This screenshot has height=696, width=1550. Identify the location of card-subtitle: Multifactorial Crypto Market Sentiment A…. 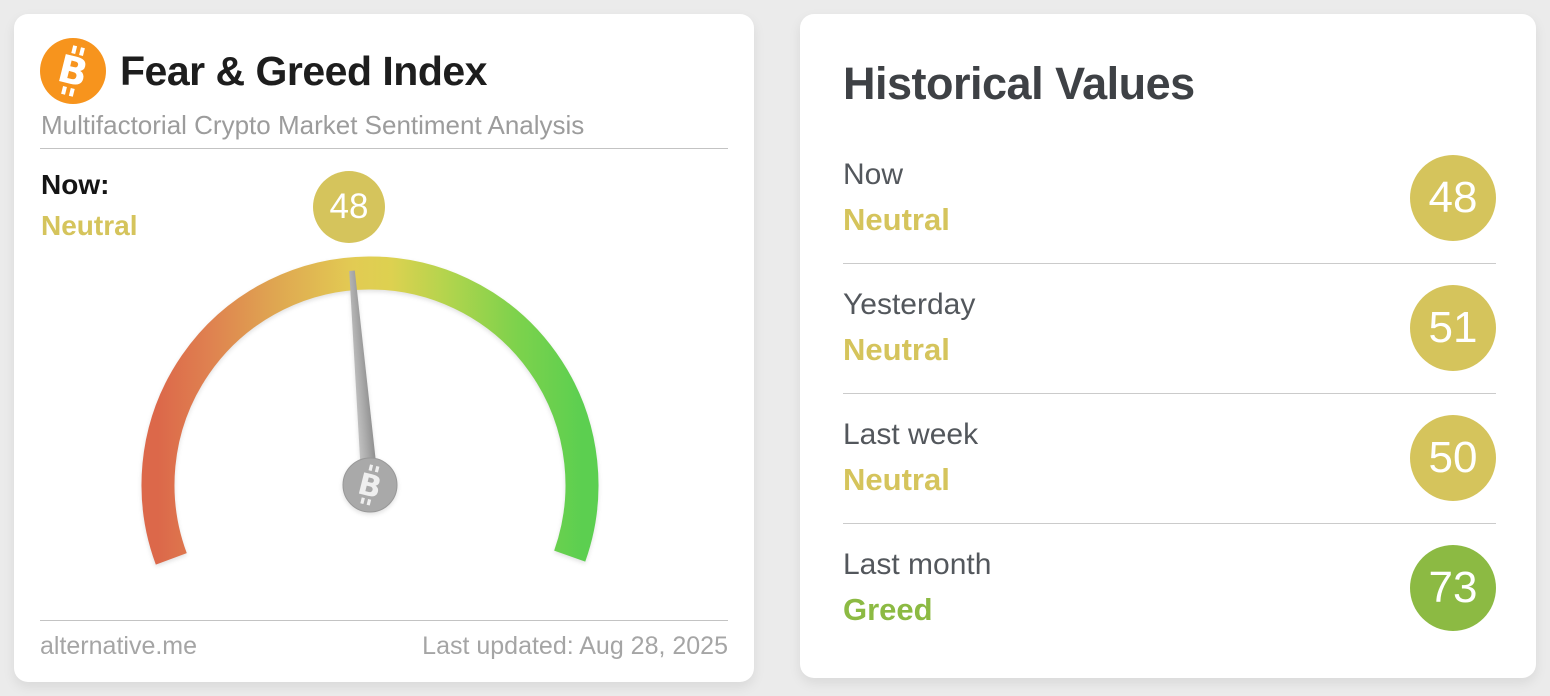
(313, 125).